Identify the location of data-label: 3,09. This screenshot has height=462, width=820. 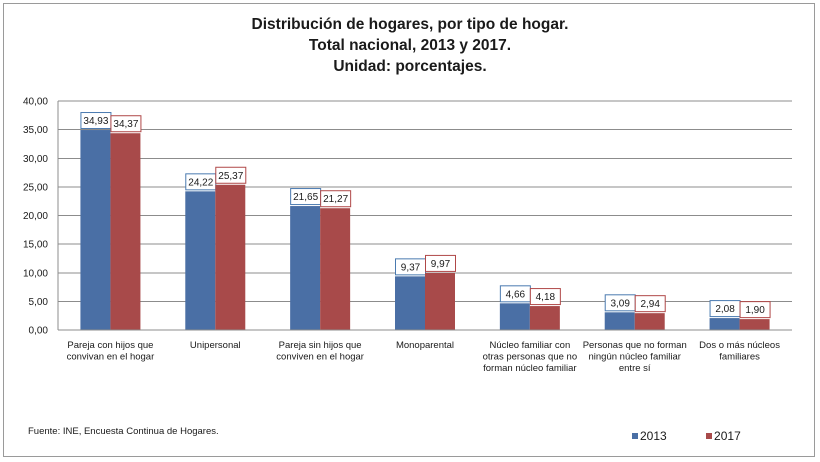
(620, 303).